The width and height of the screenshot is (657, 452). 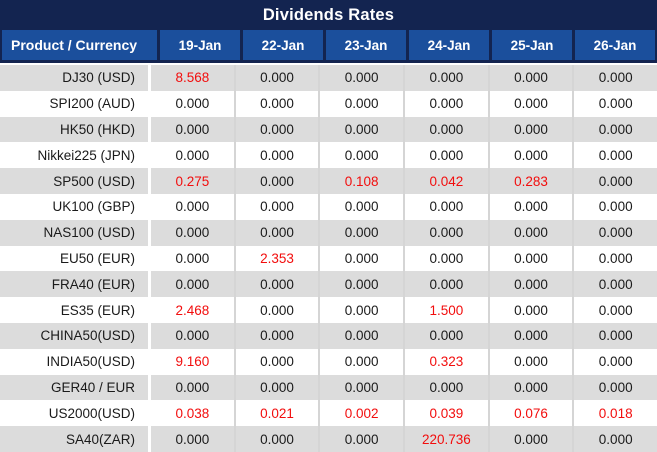 What do you see at coordinates (615, 45) in the screenshot?
I see `column-header-date: 26-Jan` at bounding box center [615, 45].